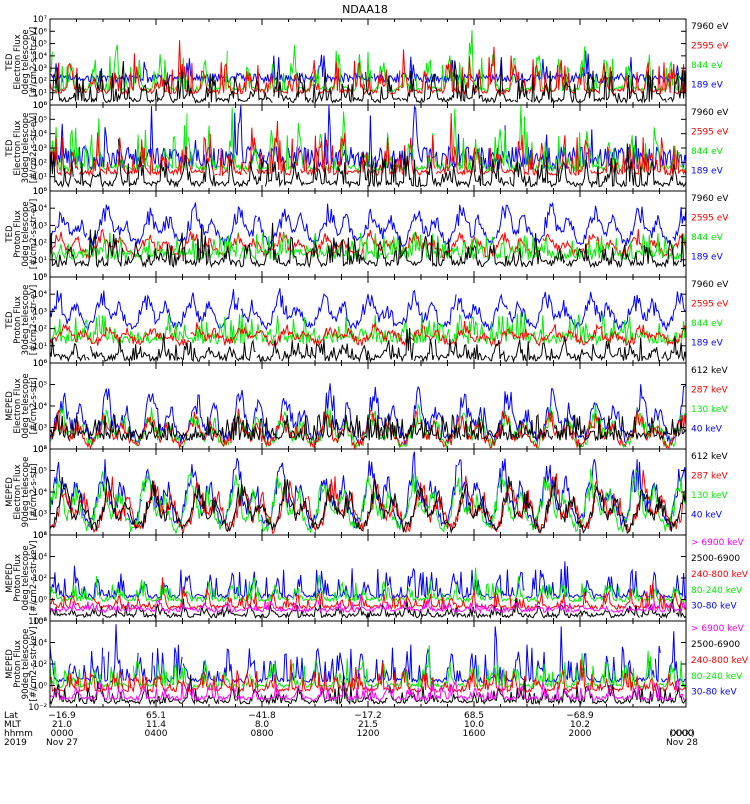 The height and width of the screenshot is (804, 750). Describe the element at coordinates (262, 725) in the screenshot. I see `x-tick-mlt: 8.0` at that location.